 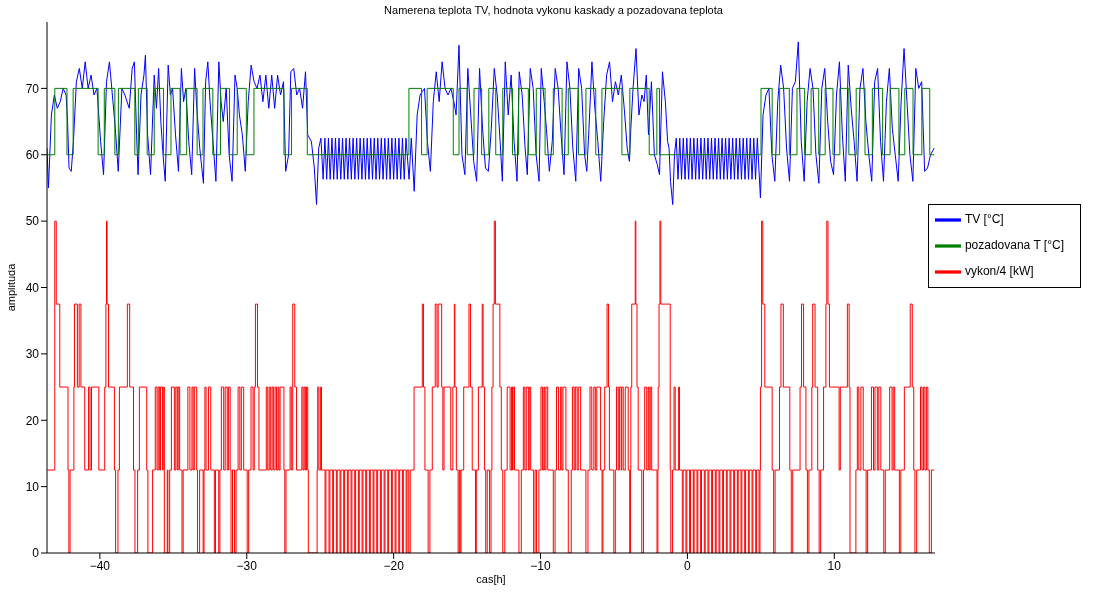 I want to click on legend-label: TV [°C], so click(x=984, y=219).